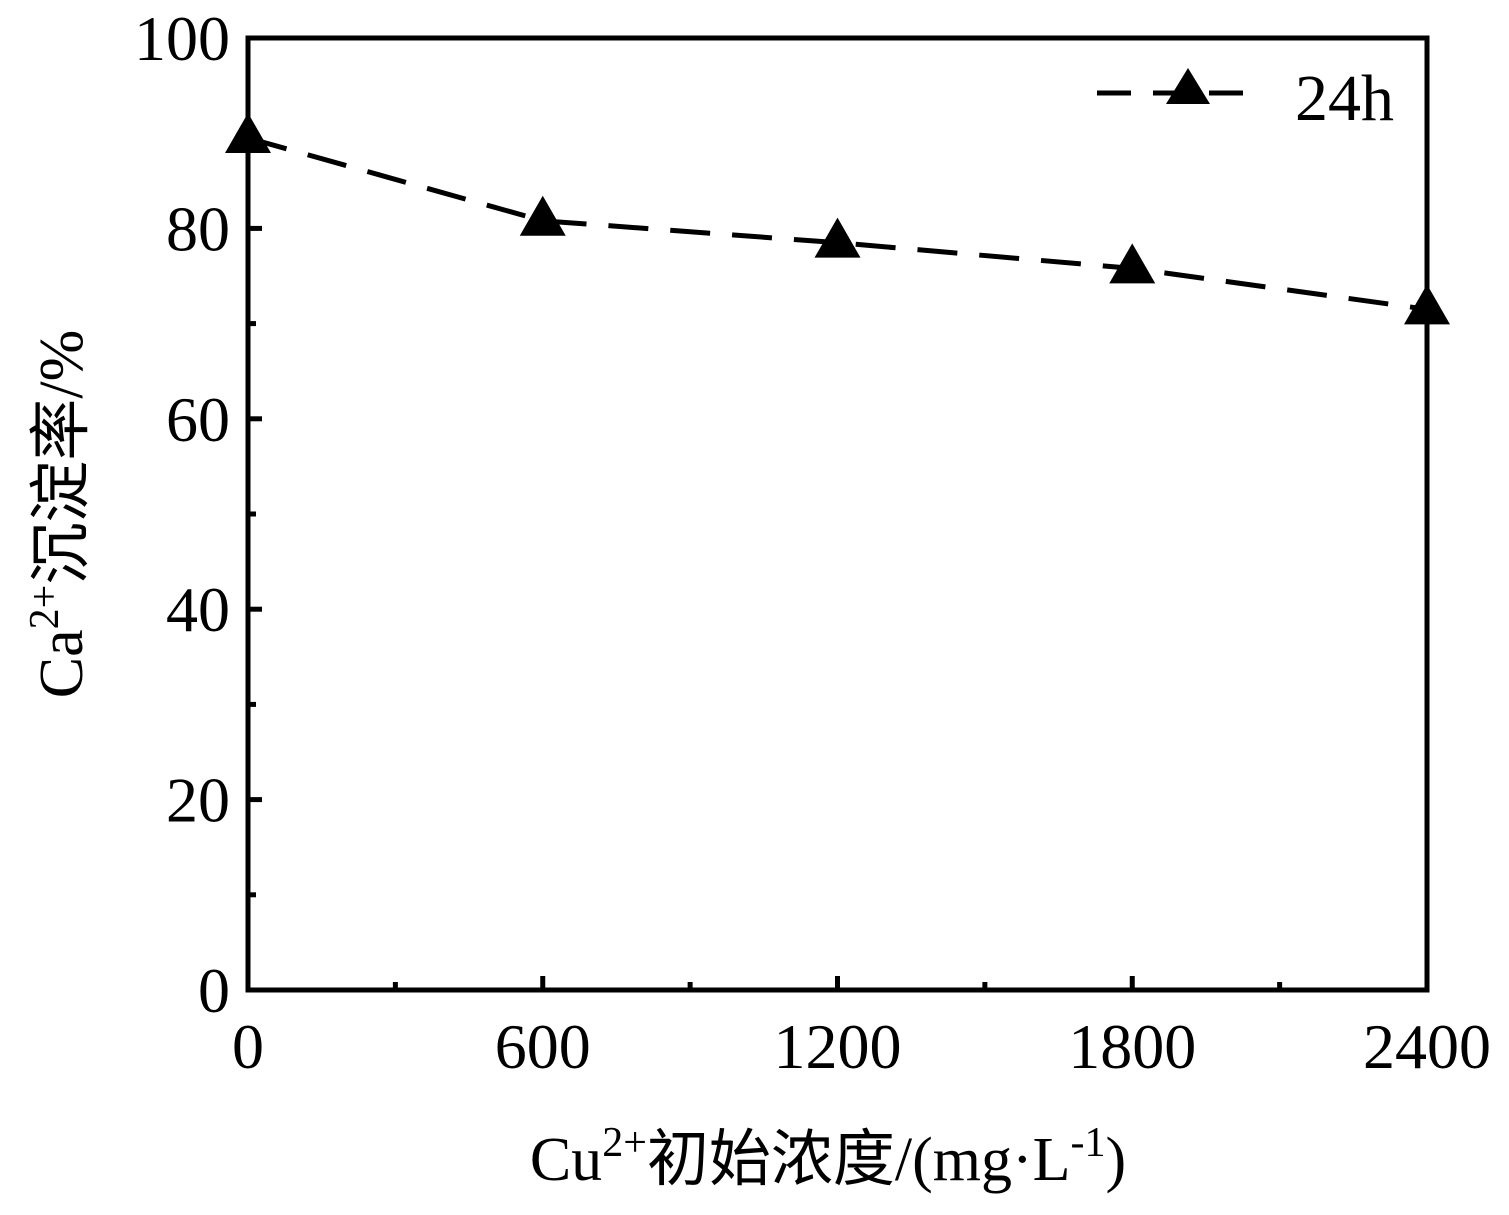  What do you see at coordinates (248, 1046) in the screenshot?
I see `x-tick-label: 0` at bounding box center [248, 1046].